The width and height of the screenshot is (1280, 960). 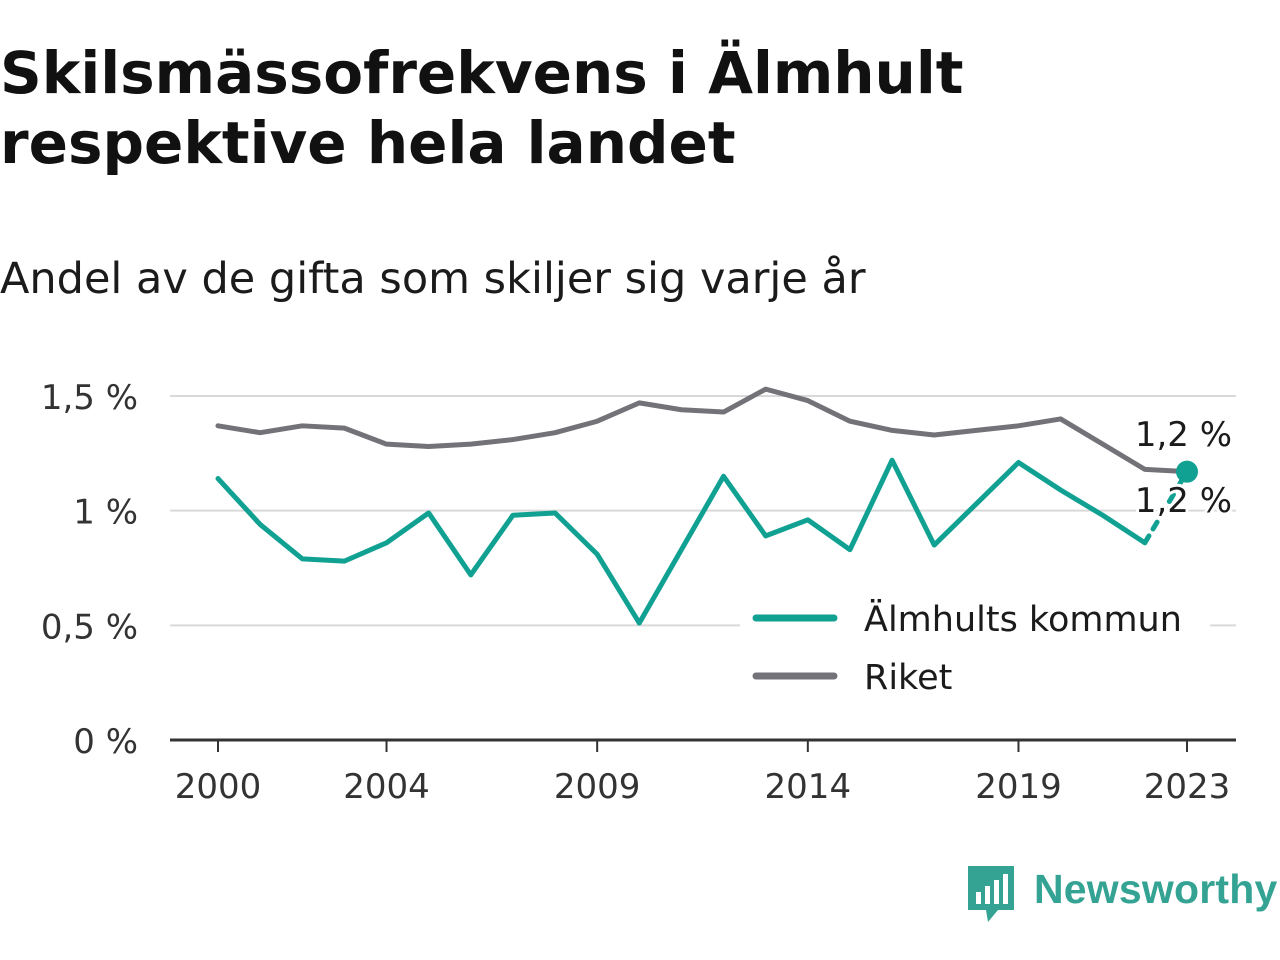 I want to click on newsworthy-logo-icon, so click(x=991, y=894).